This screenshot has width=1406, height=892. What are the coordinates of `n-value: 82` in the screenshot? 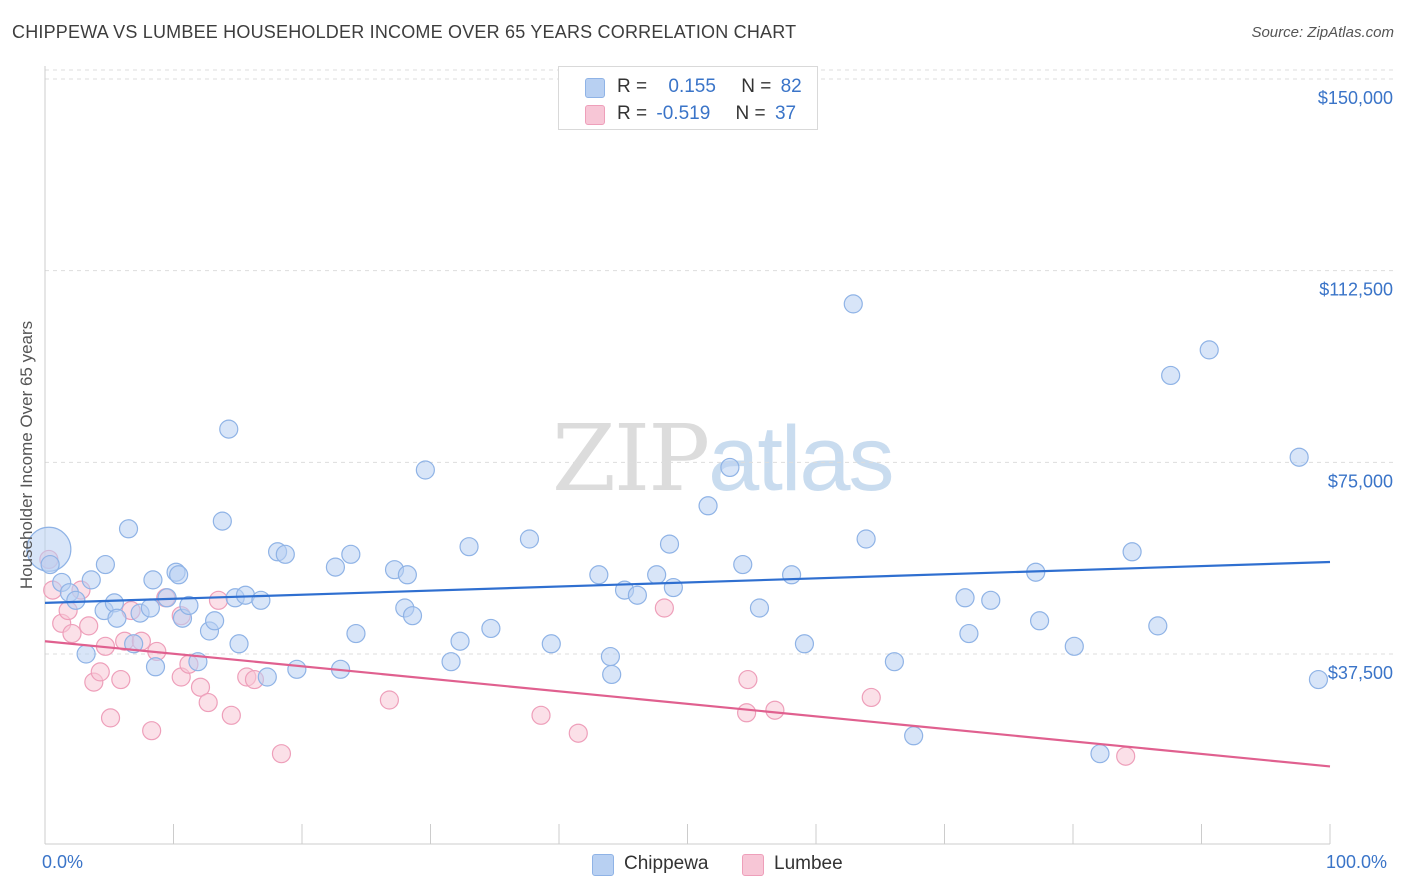 It's located at (791, 86).